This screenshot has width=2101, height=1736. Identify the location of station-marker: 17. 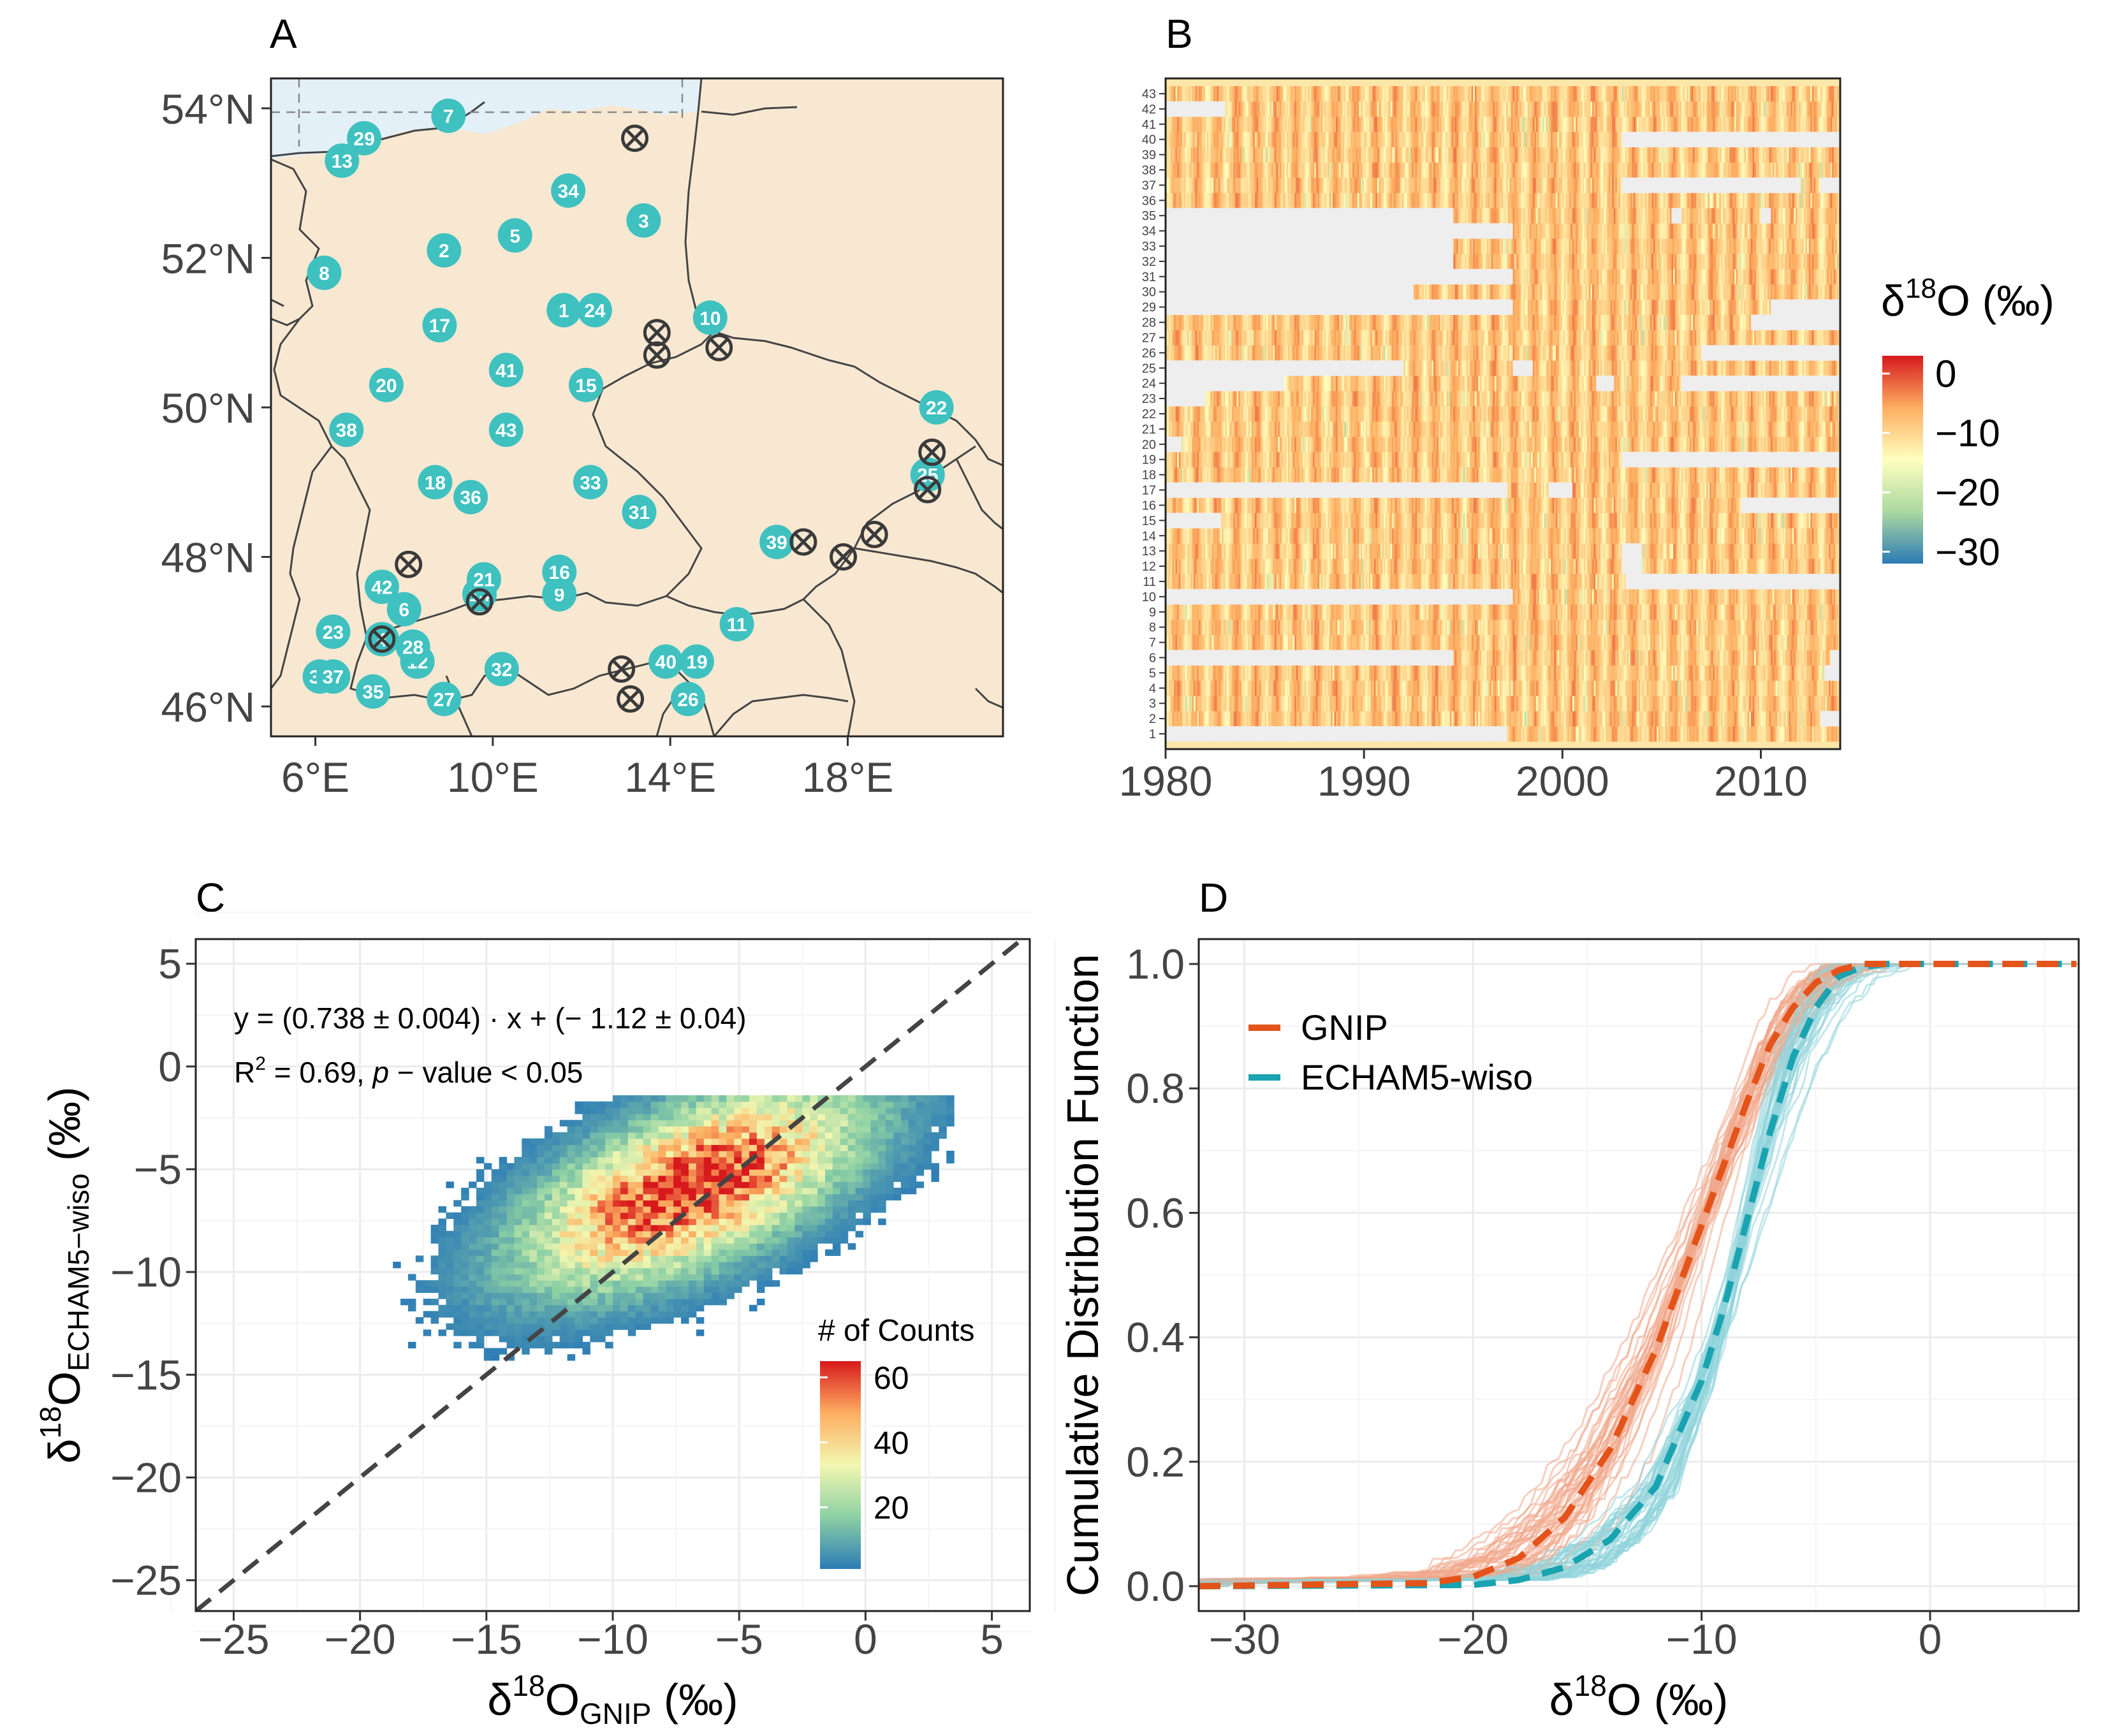
(439, 325).